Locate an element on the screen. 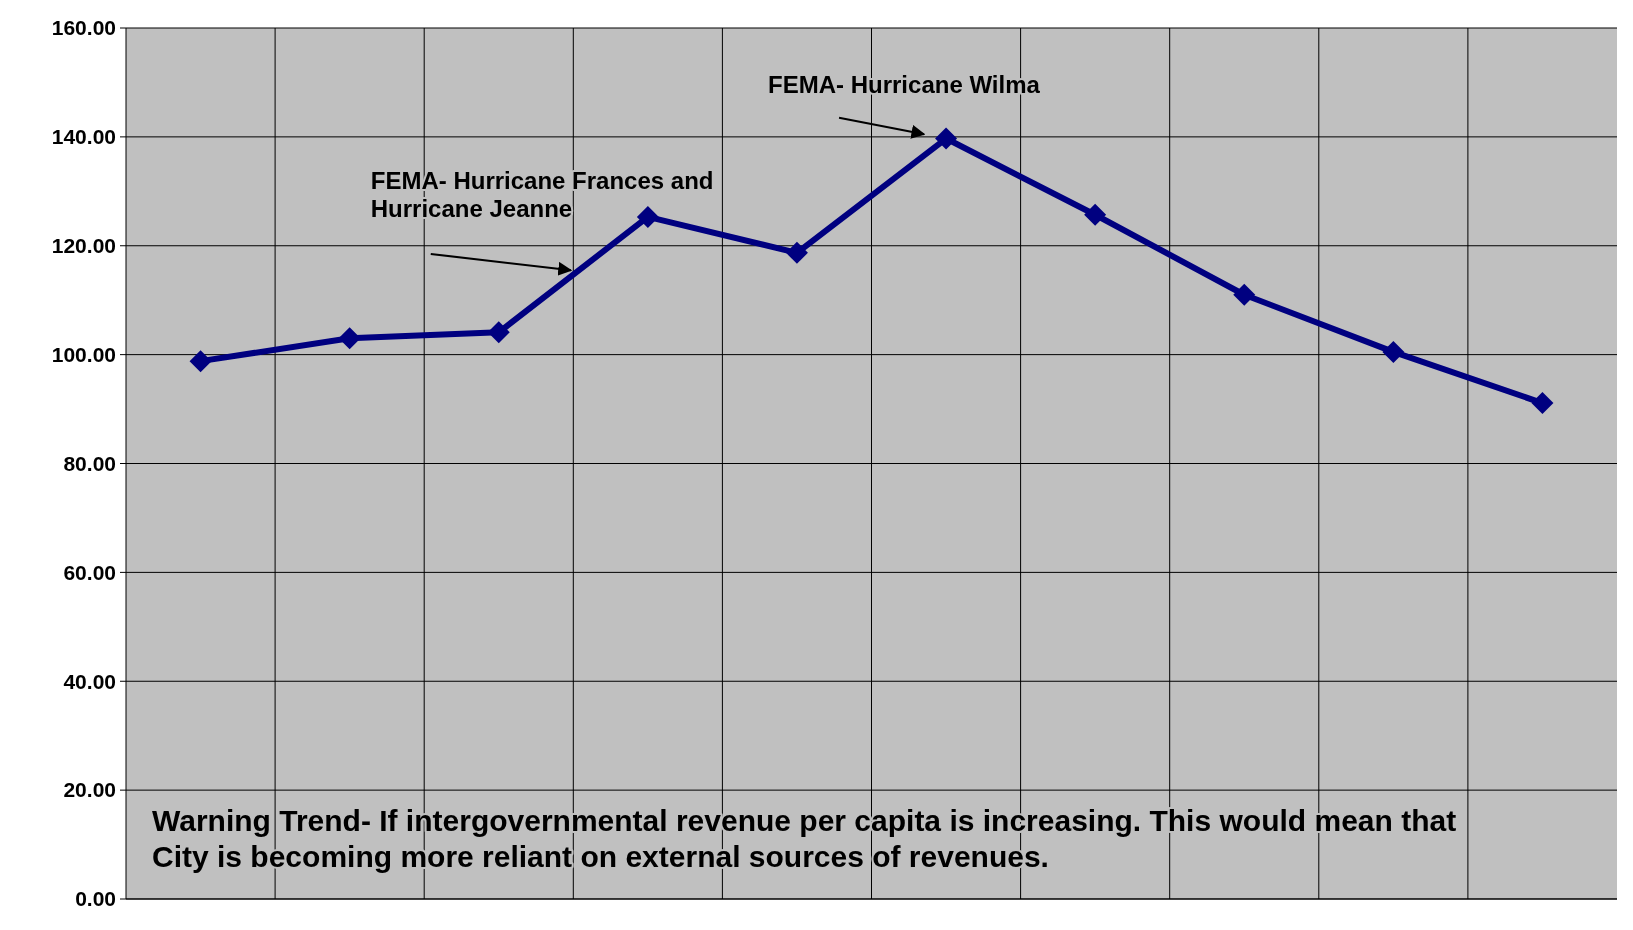 The width and height of the screenshot is (1633, 930). y-tick-label: 120.00 is located at coordinates (83, 246).